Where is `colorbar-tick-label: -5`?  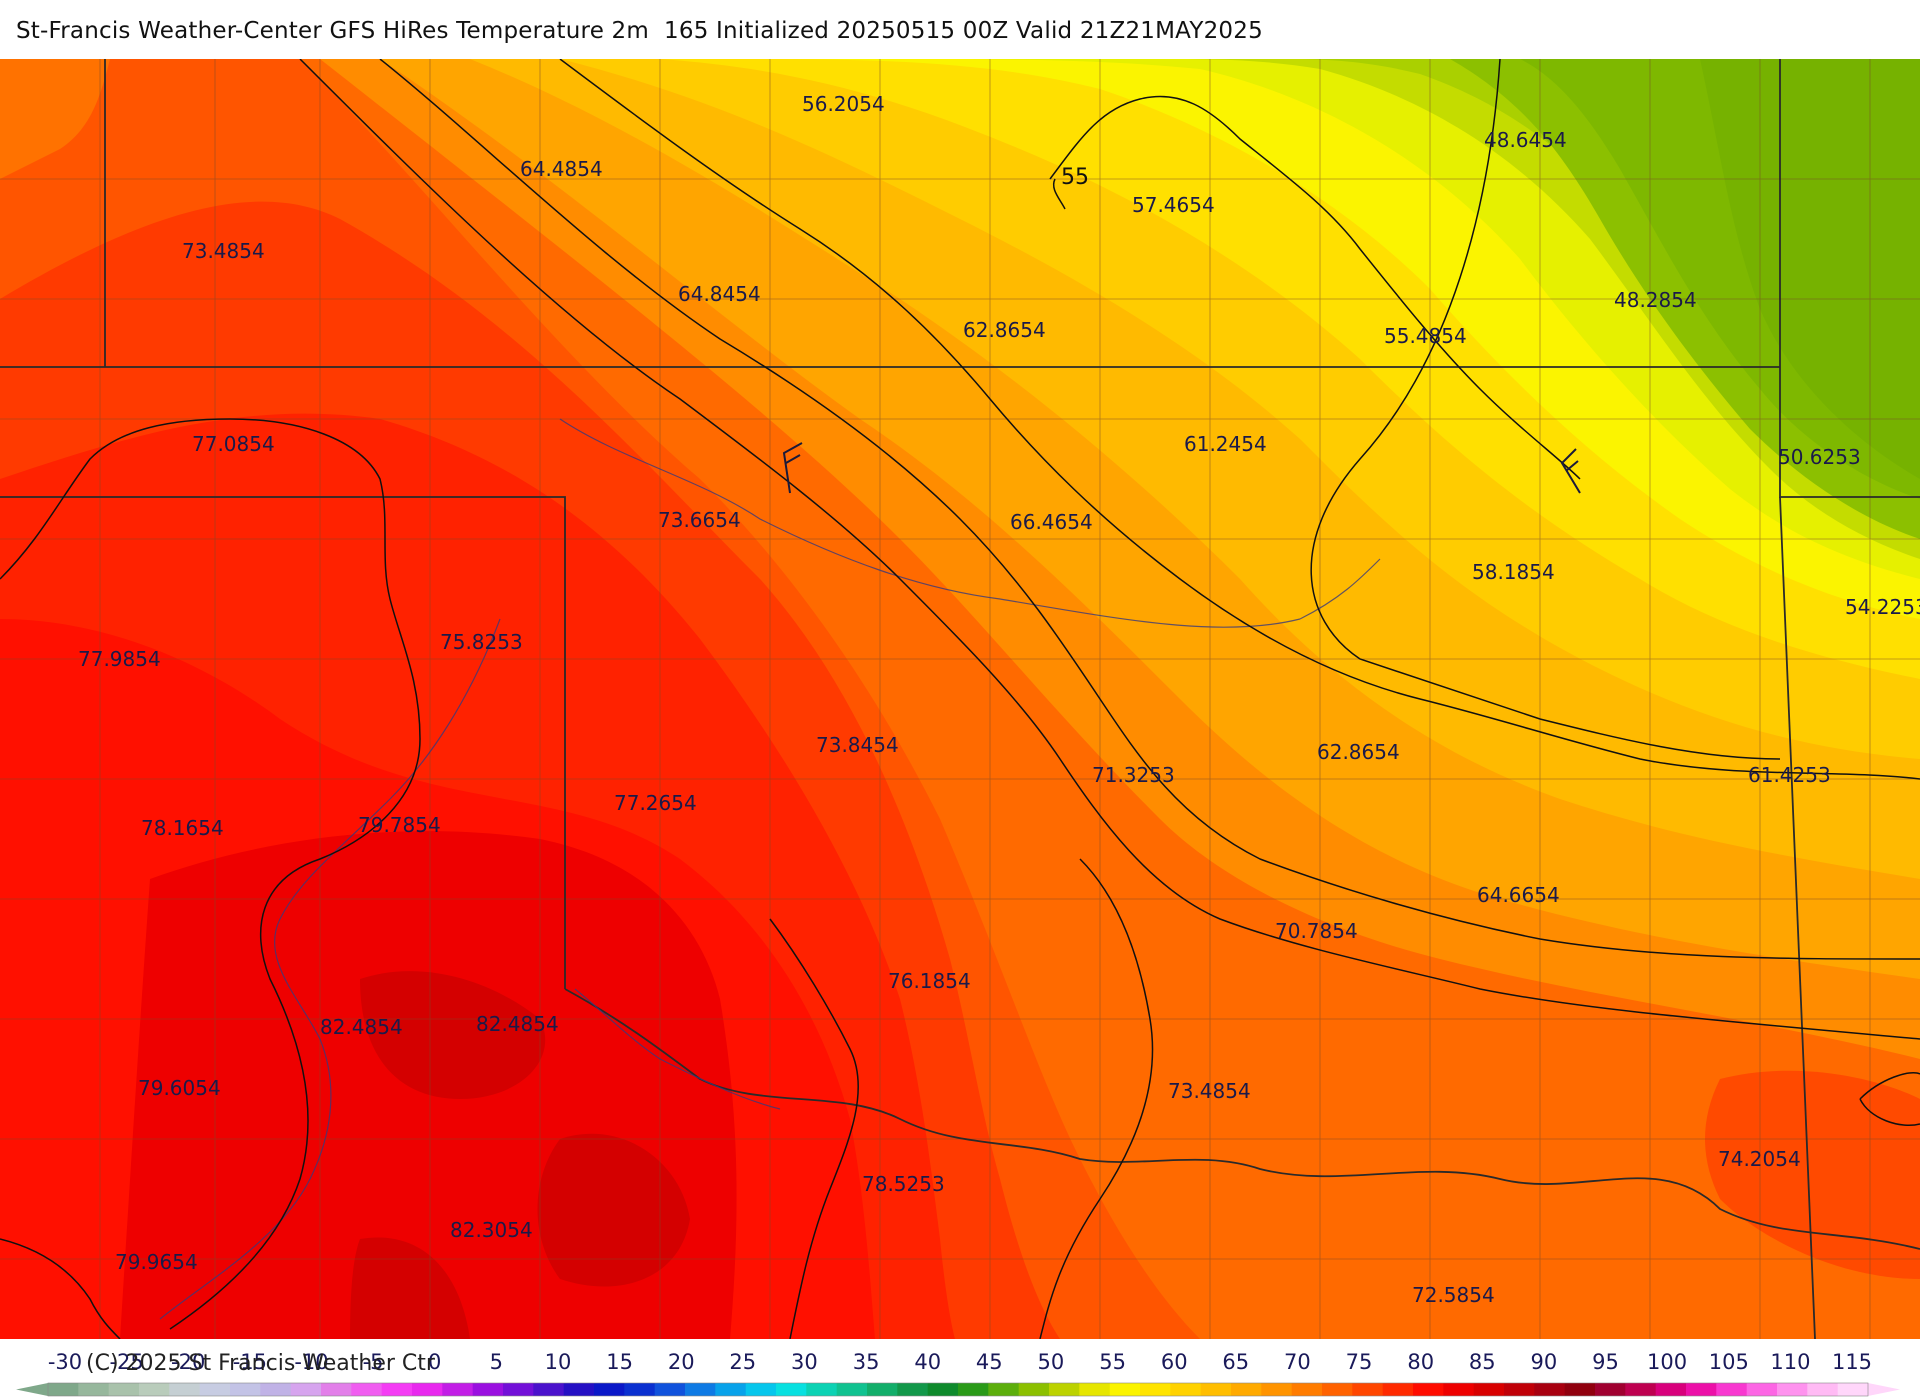
colorbar-tick-label: -5 is located at coordinates (373, 1362).